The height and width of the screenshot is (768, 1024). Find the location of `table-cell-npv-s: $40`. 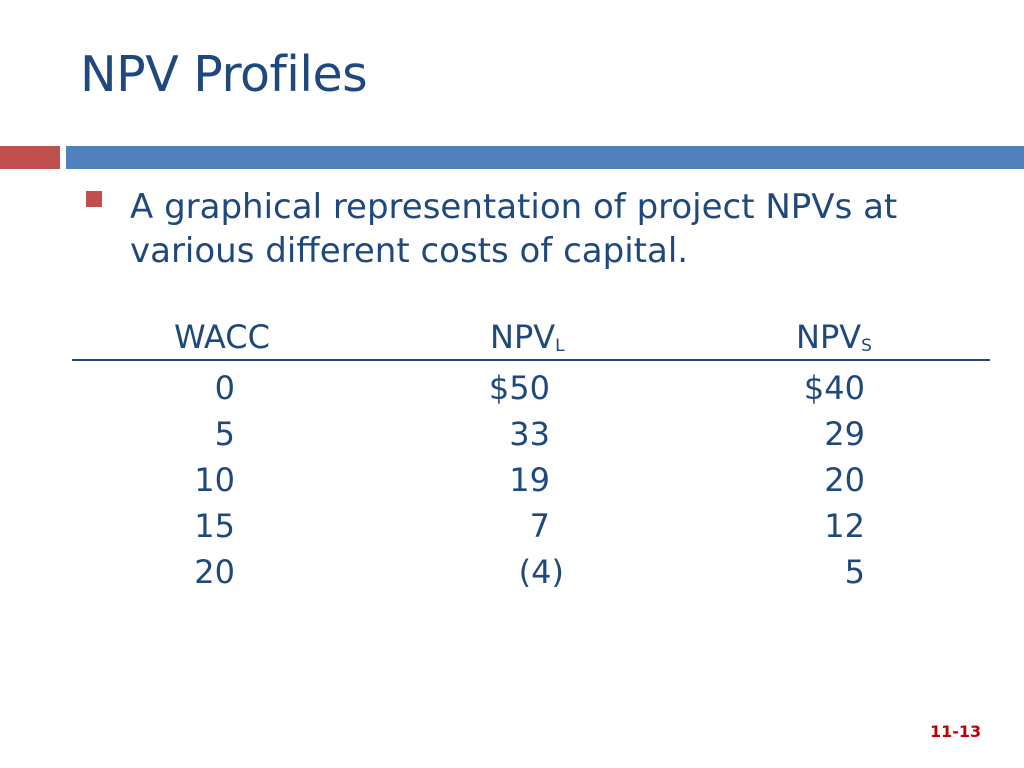

table-cell-npv-s: $40 is located at coordinates (834, 388).